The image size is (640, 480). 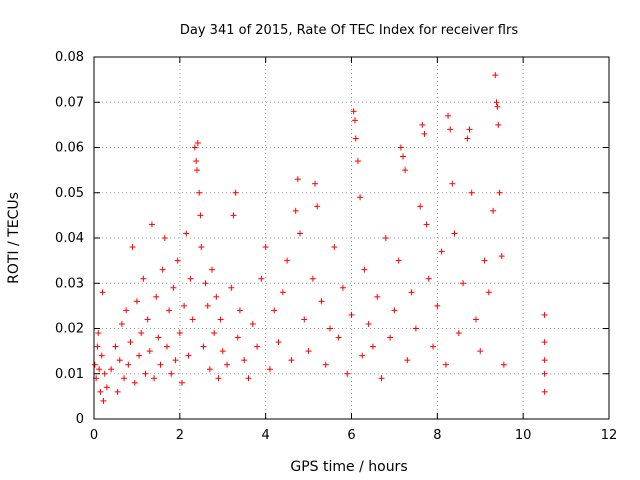 What do you see at coordinates (69, 102) in the screenshot?
I see `y-tick-label: 0.07` at bounding box center [69, 102].